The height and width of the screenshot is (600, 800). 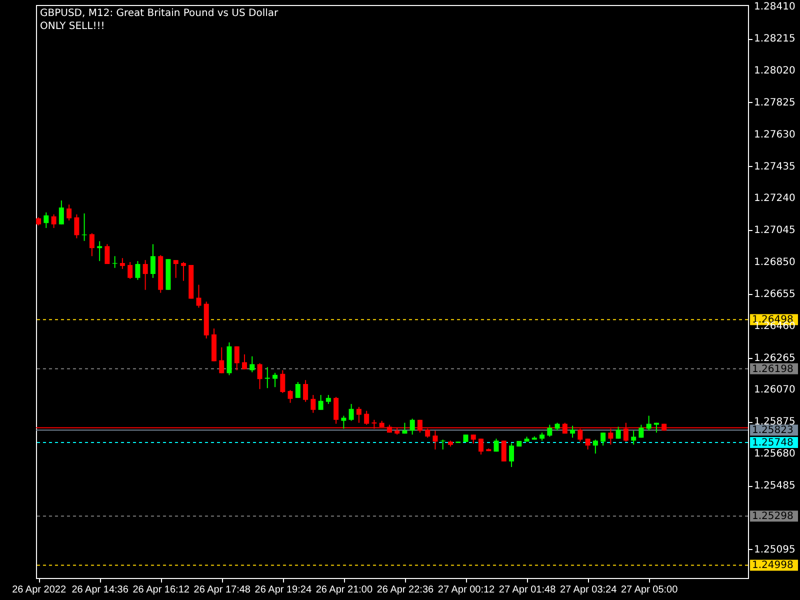 What do you see at coordinates (72, 26) in the screenshot?
I see `annotation: ONLY SELL!!!` at bounding box center [72, 26].